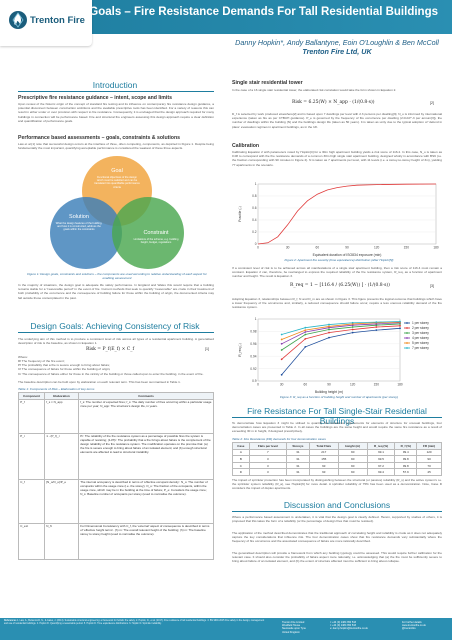 The height and width of the screenshot is (640, 452). Describe the element at coordinates (323, 446) in the screenshot. I see `table2-header: Total Flats` at that location.